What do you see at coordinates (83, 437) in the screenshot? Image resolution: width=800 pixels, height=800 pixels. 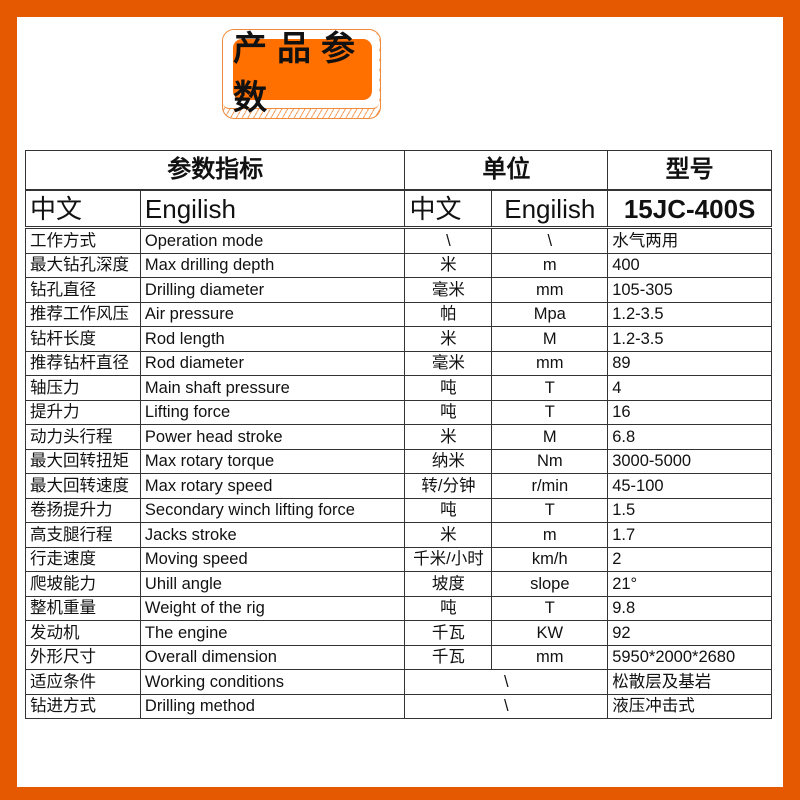 I see `cell-name-zh: 动力头行程` at bounding box center [83, 437].